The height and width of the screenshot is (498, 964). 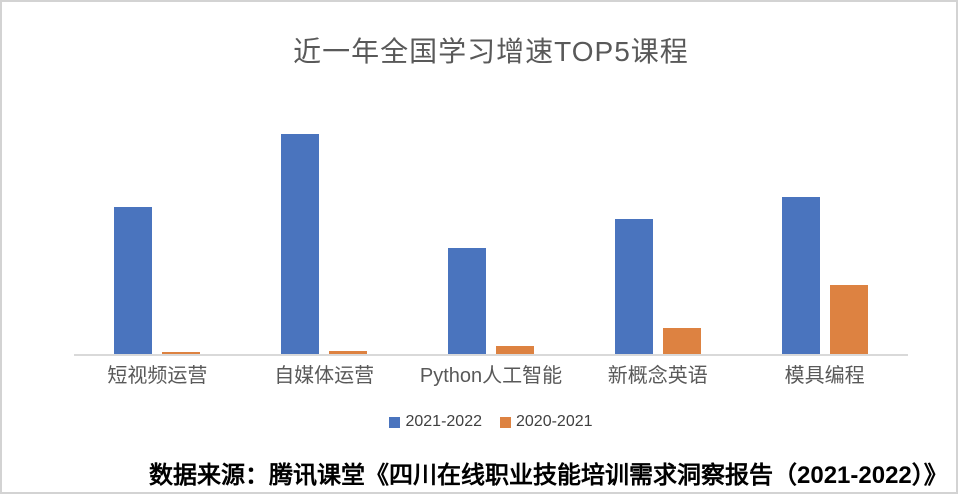 What do you see at coordinates (657, 376) in the screenshot?
I see `category-label: 新概念英语` at bounding box center [657, 376].